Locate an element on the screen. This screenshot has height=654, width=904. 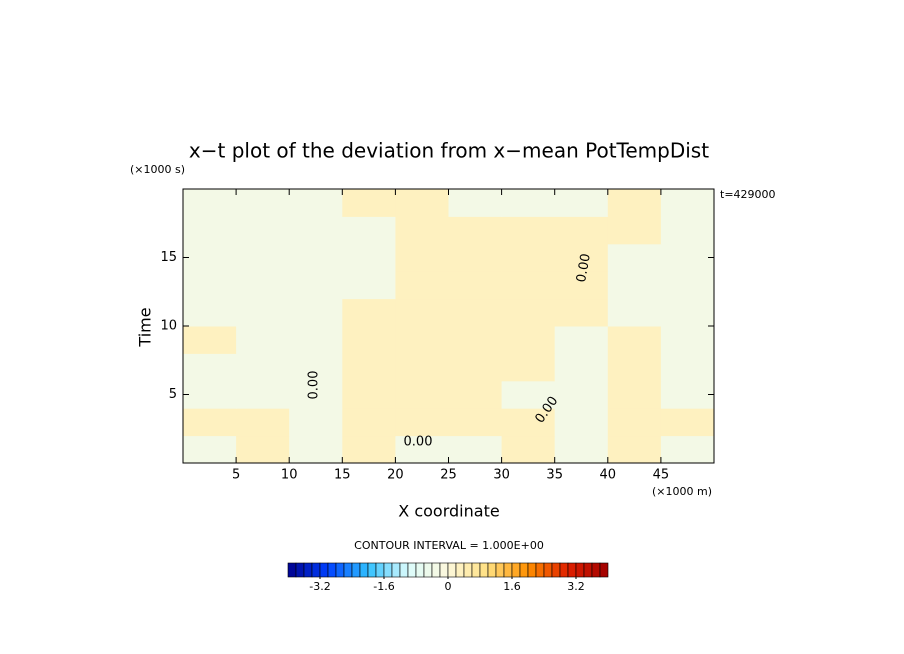
y-axis-title: Time is located at coordinates (145, 327).